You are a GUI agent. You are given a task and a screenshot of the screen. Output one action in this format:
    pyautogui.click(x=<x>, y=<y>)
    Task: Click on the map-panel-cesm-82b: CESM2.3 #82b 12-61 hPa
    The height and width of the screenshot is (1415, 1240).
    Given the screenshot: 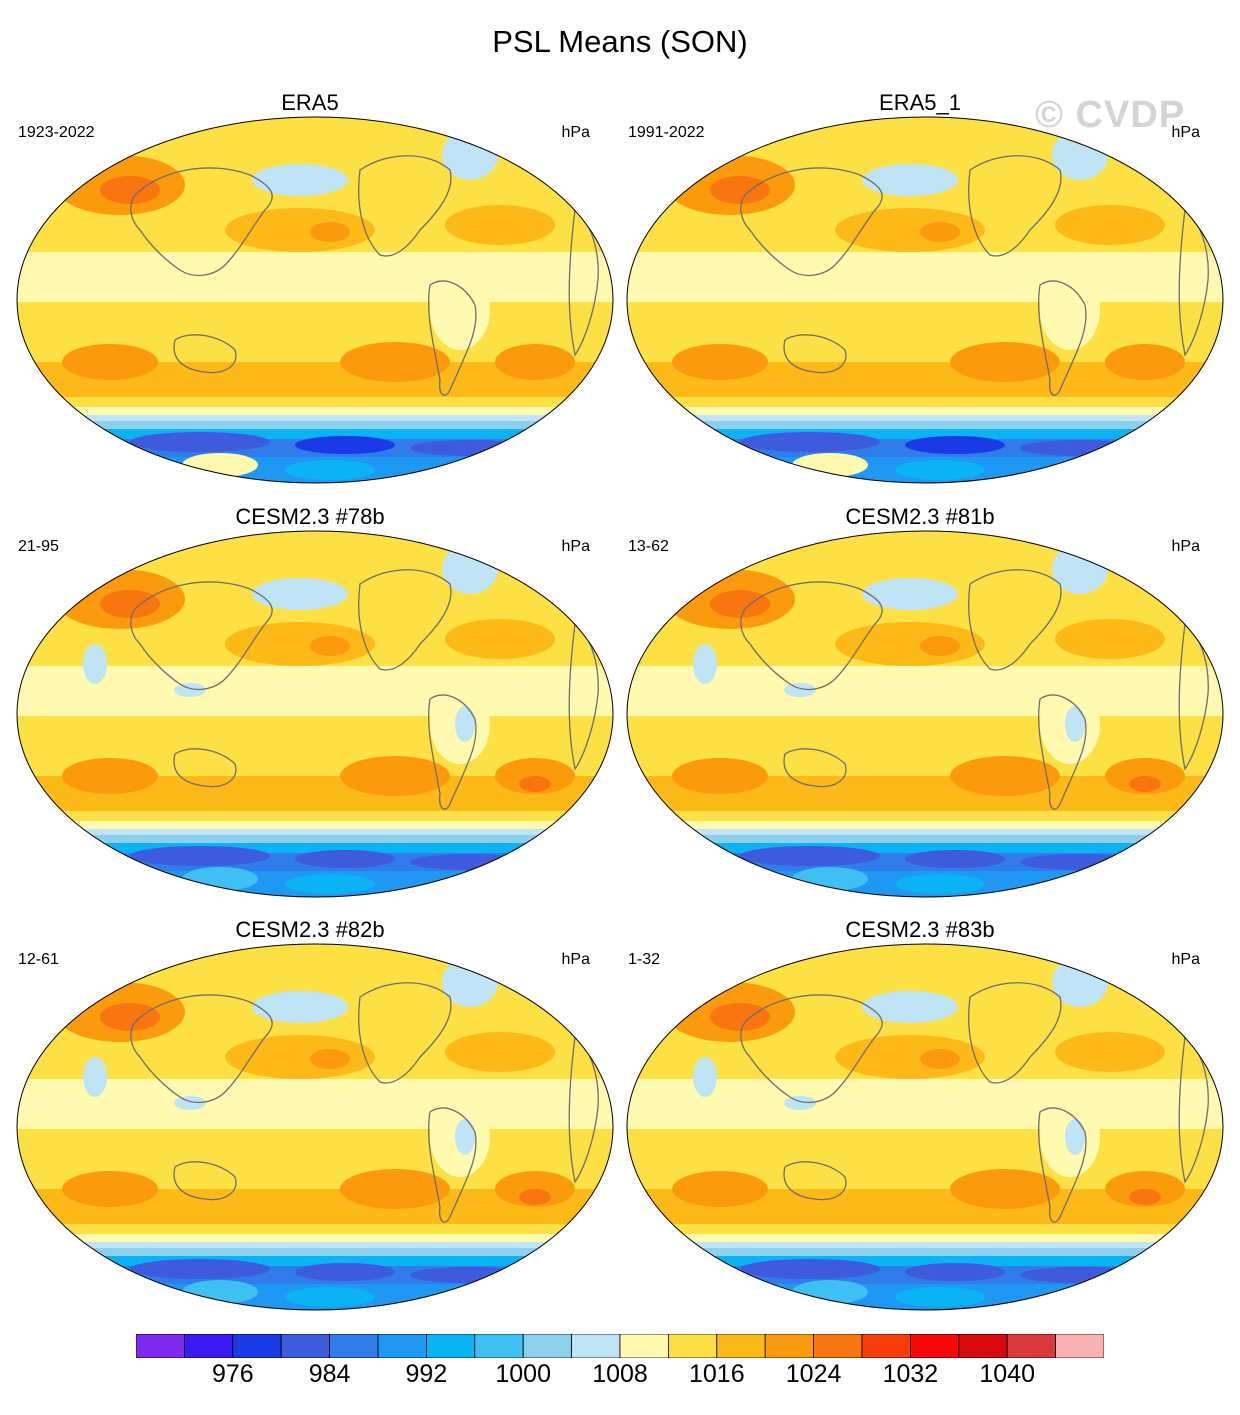 What is the action you would take?
    pyautogui.click(x=310, y=1122)
    